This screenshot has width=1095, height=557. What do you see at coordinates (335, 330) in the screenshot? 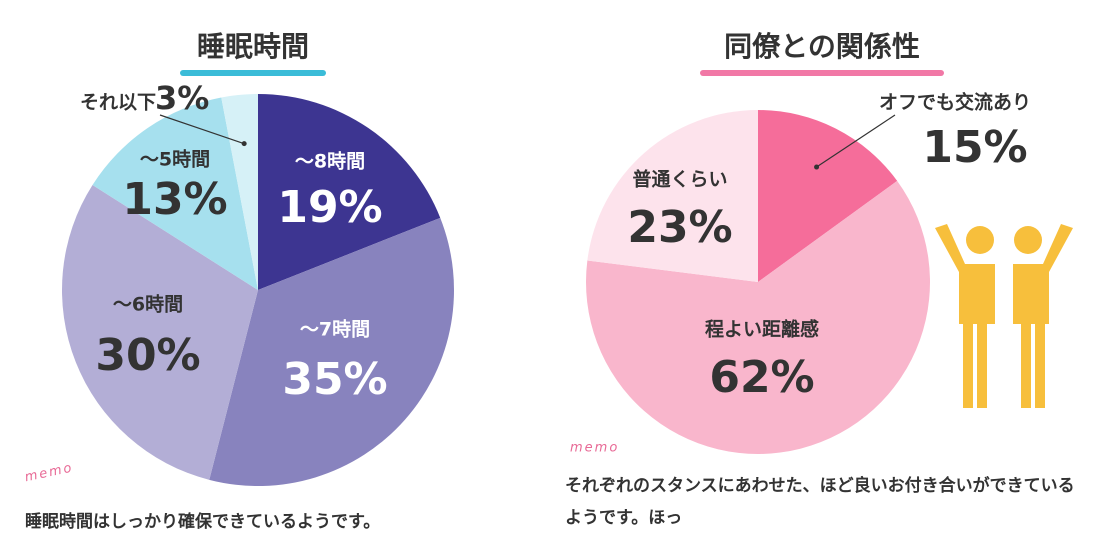
I see `category-label: ～7時間` at bounding box center [335, 330].